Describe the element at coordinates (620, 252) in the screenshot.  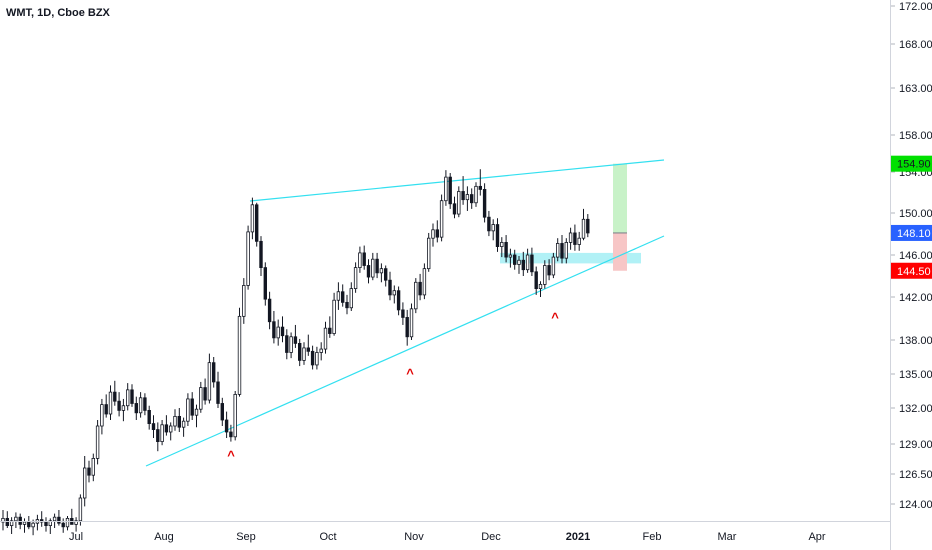
I see `stop-zone` at that location.